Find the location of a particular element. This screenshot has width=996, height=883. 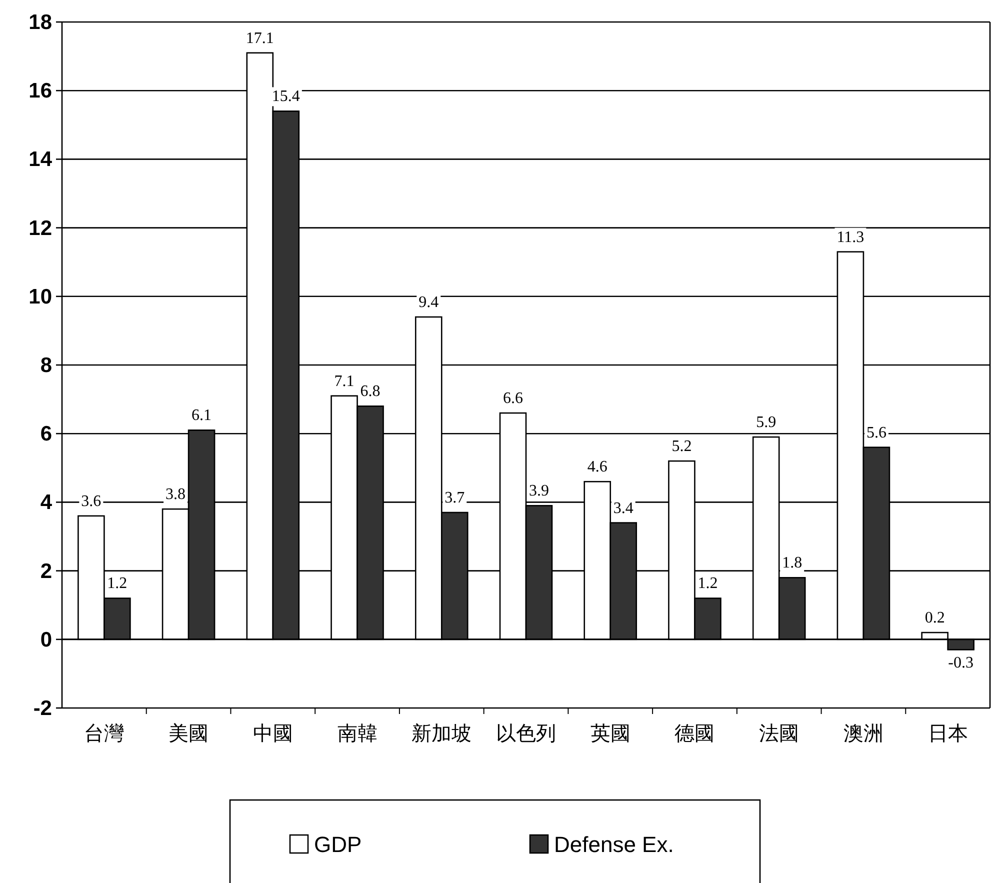

data-label: 3.4 is located at coordinates (623, 508).